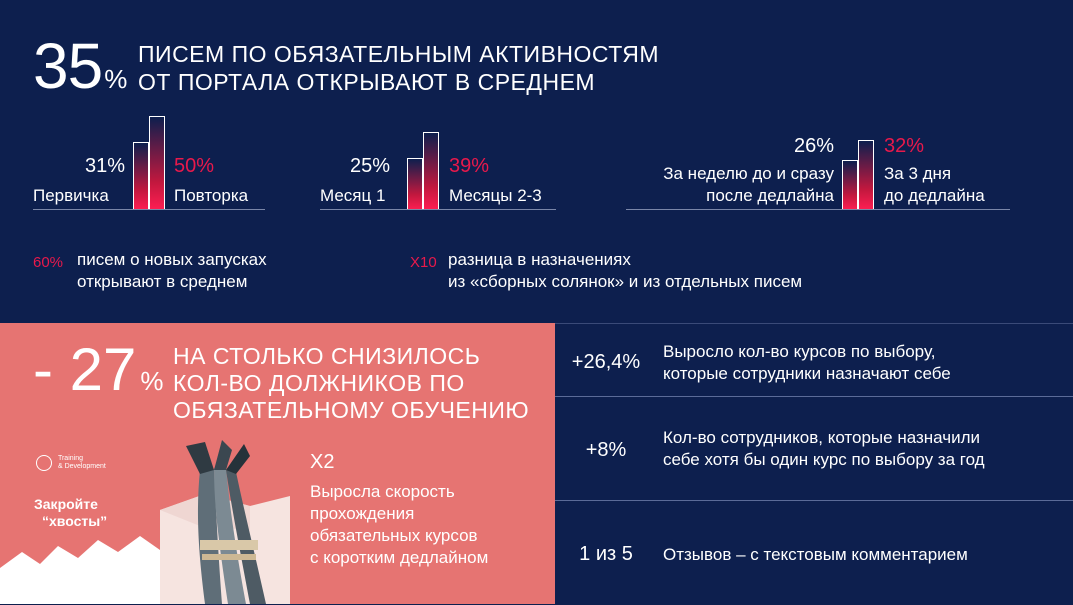 Image resolution: width=1073 pixels, height=605 pixels. What do you see at coordinates (322, 462) in the screenshot?
I see `x2-value: Х2` at bounding box center [322, 462].